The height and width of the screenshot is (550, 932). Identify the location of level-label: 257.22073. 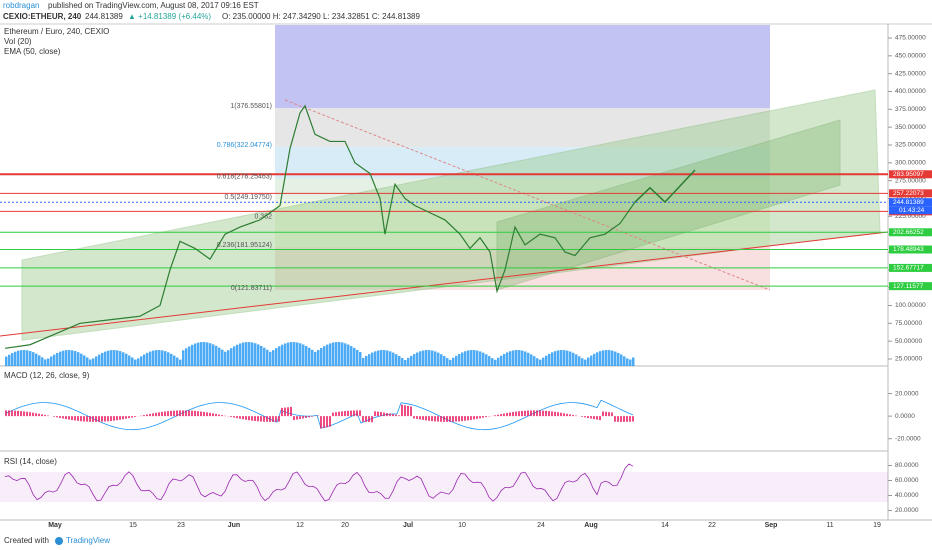
(908, 193).